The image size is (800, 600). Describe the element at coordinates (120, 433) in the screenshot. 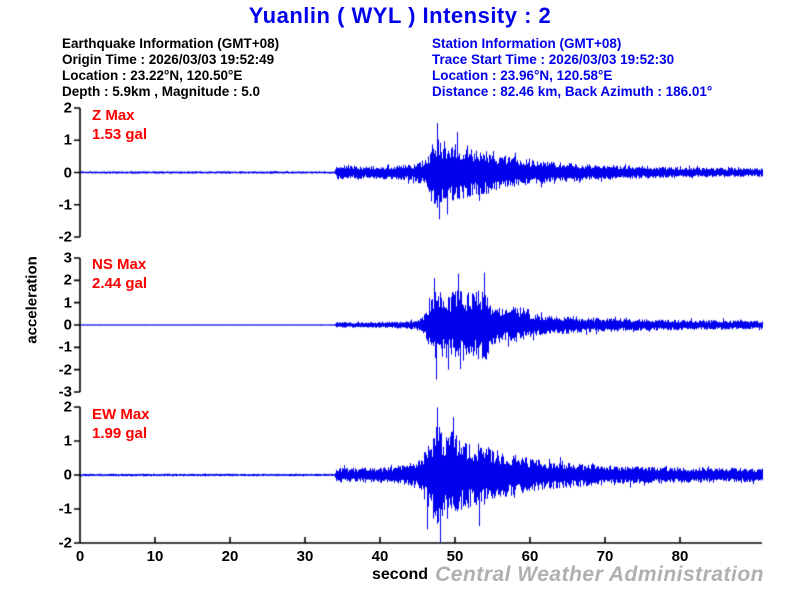

I see `ew-max-value: 1.99 gal` at that location.